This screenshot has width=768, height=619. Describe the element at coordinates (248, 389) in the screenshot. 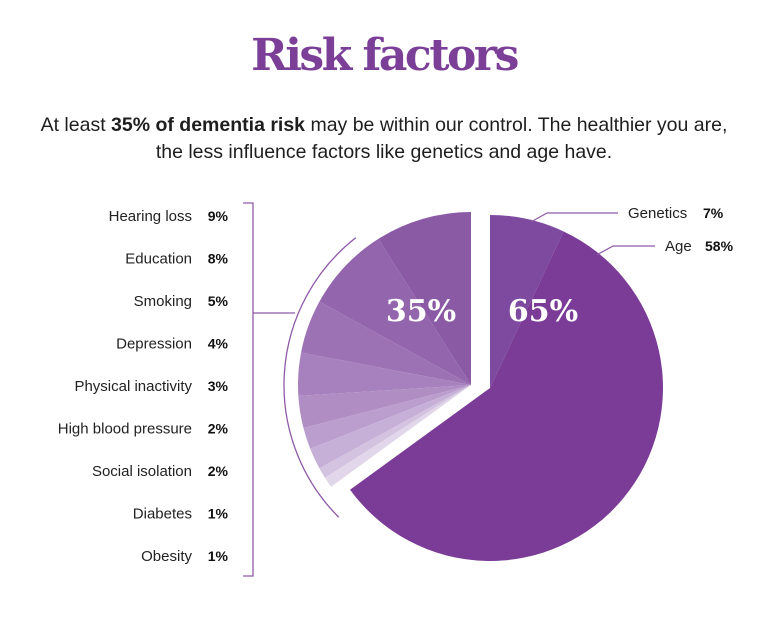

I see `bracket-line` at that location.